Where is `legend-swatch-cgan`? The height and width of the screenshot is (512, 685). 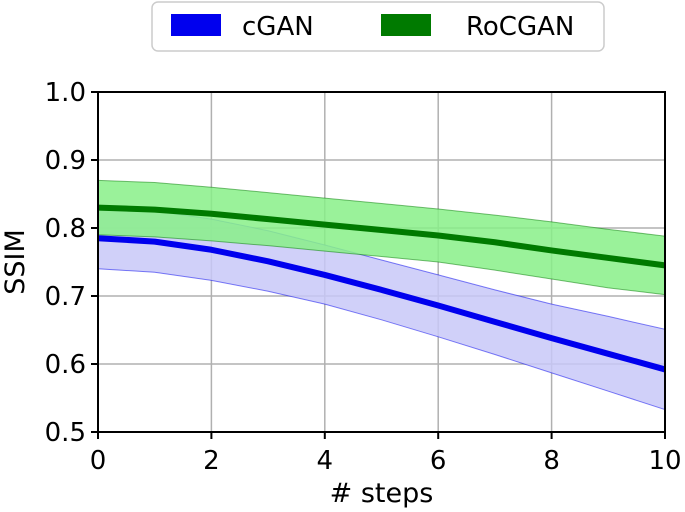 legend-swatch-cgan is located at coordinates (196, 25).